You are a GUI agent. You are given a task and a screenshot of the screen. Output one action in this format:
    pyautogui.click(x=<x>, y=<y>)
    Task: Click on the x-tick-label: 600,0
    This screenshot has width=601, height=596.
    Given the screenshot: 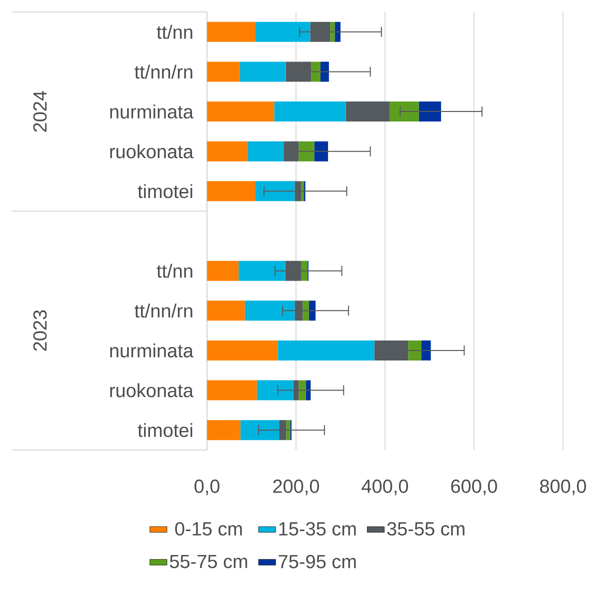 What is the action you would take?
    pyautogui.click(x=474, y=488)
    